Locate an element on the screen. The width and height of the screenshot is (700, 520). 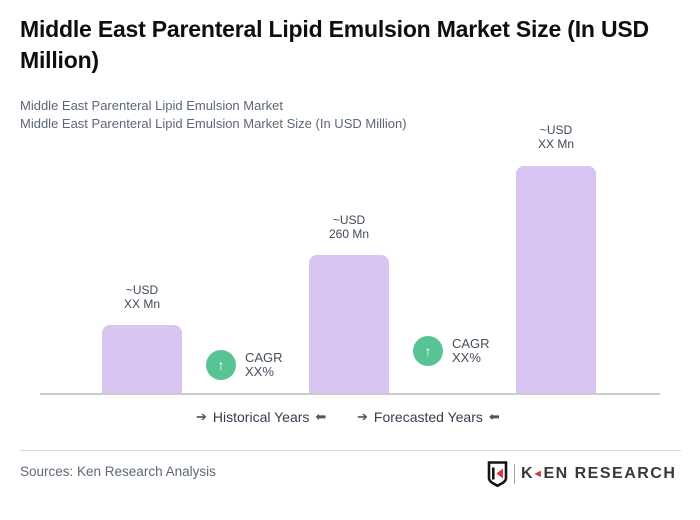
axis-group-historical-years: ➔ Historical Years ⬅ is located at coordinates (261, 417).